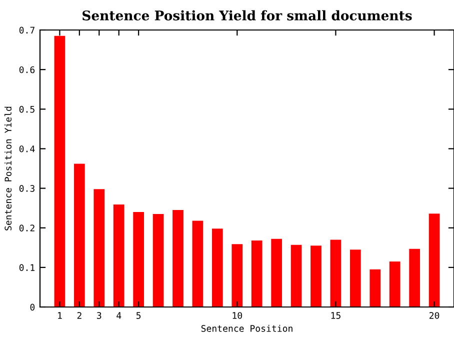 The height and width of the screenshot is (342, 454). Describe the element at coordinates (247, 15) in the screenshot. I see `chart-title: Sentence Position Yield for small documents` at that location.